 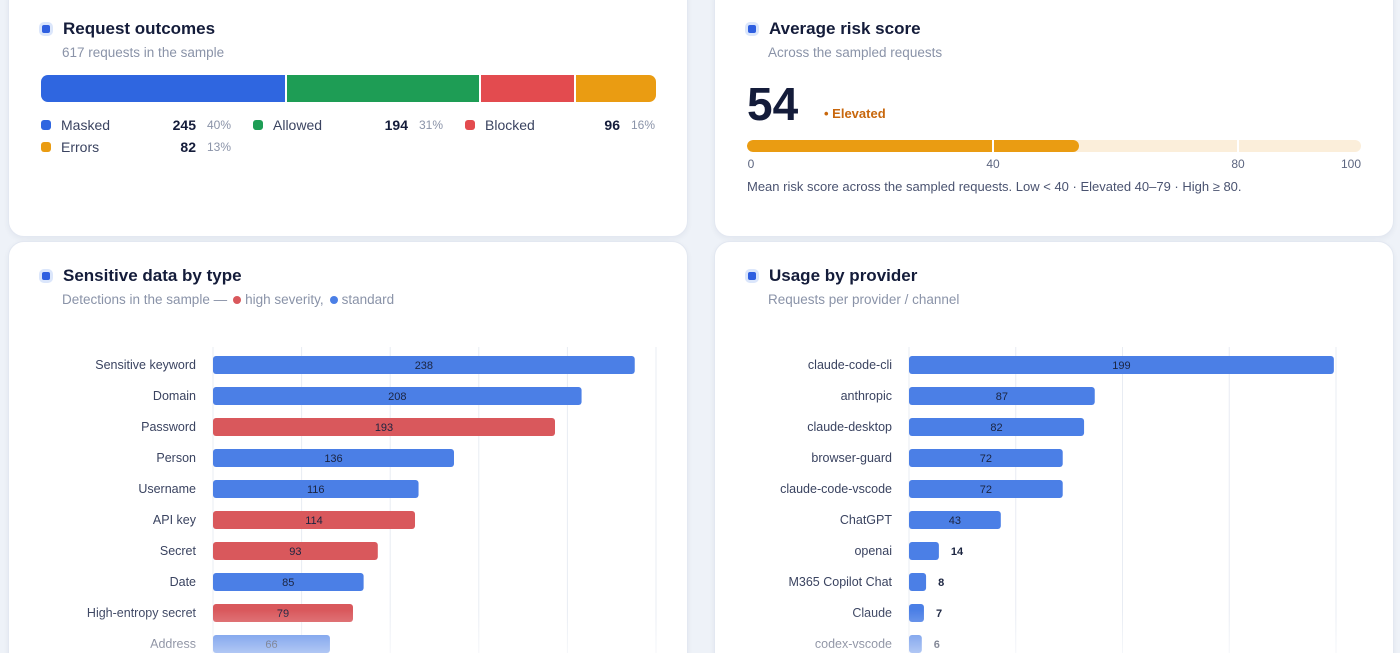 I want to click on risk-tick-40: 40, so click(x=993, y=164).